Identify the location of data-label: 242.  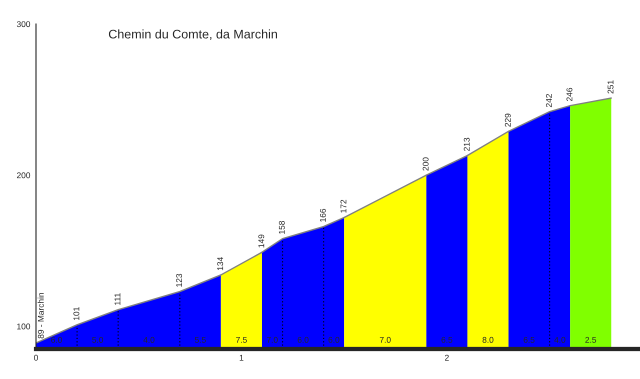
(549, 101).